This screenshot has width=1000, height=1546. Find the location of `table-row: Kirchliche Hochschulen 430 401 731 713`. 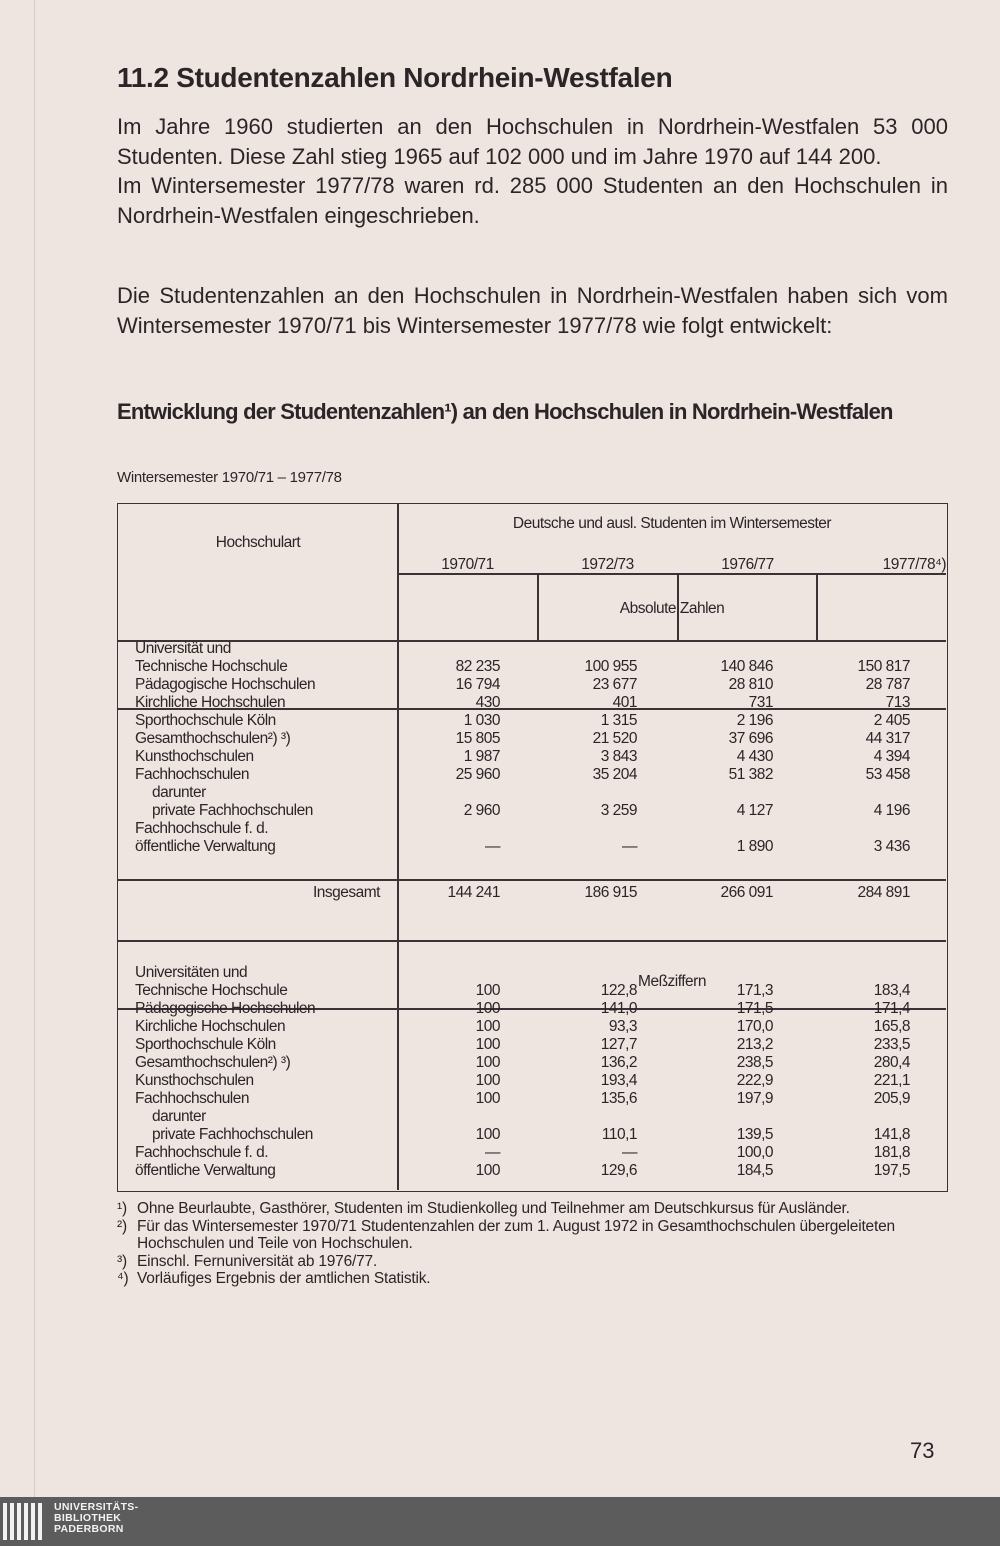

table-row: Kirchliche Hochschulen 430 401 731 713 is located at coordinates (533, 703).